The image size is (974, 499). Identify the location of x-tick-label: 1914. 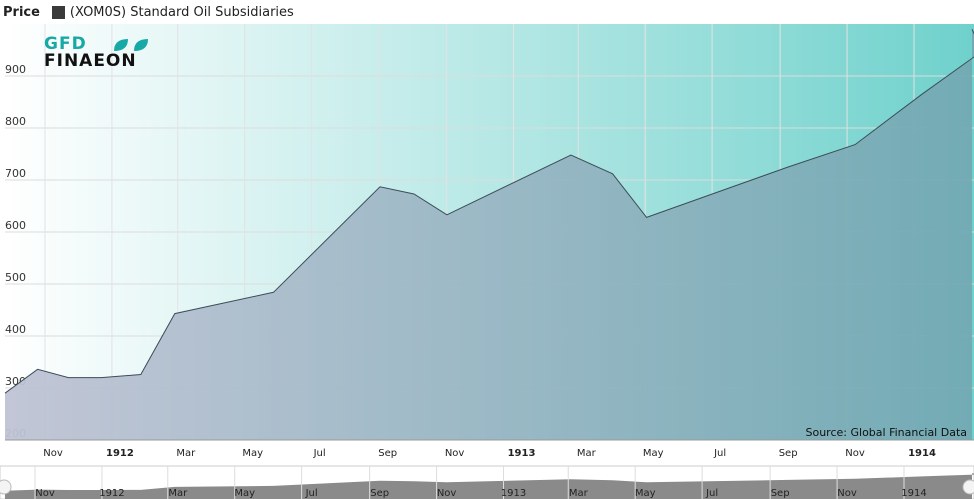
(922, 453).